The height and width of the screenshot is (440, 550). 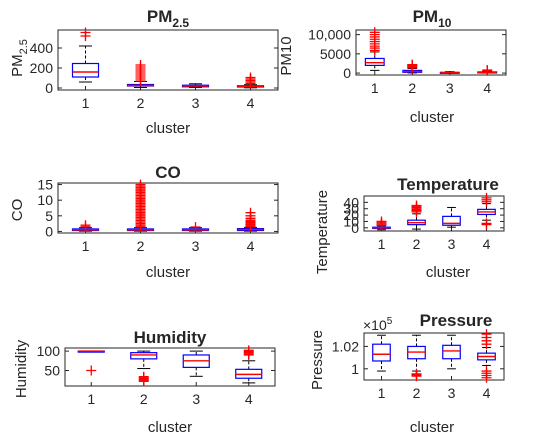 What do you see at coordinates (448, 184) in the screenshot?
I see `chart-title: Temperature` at bounding box center [448, 184].